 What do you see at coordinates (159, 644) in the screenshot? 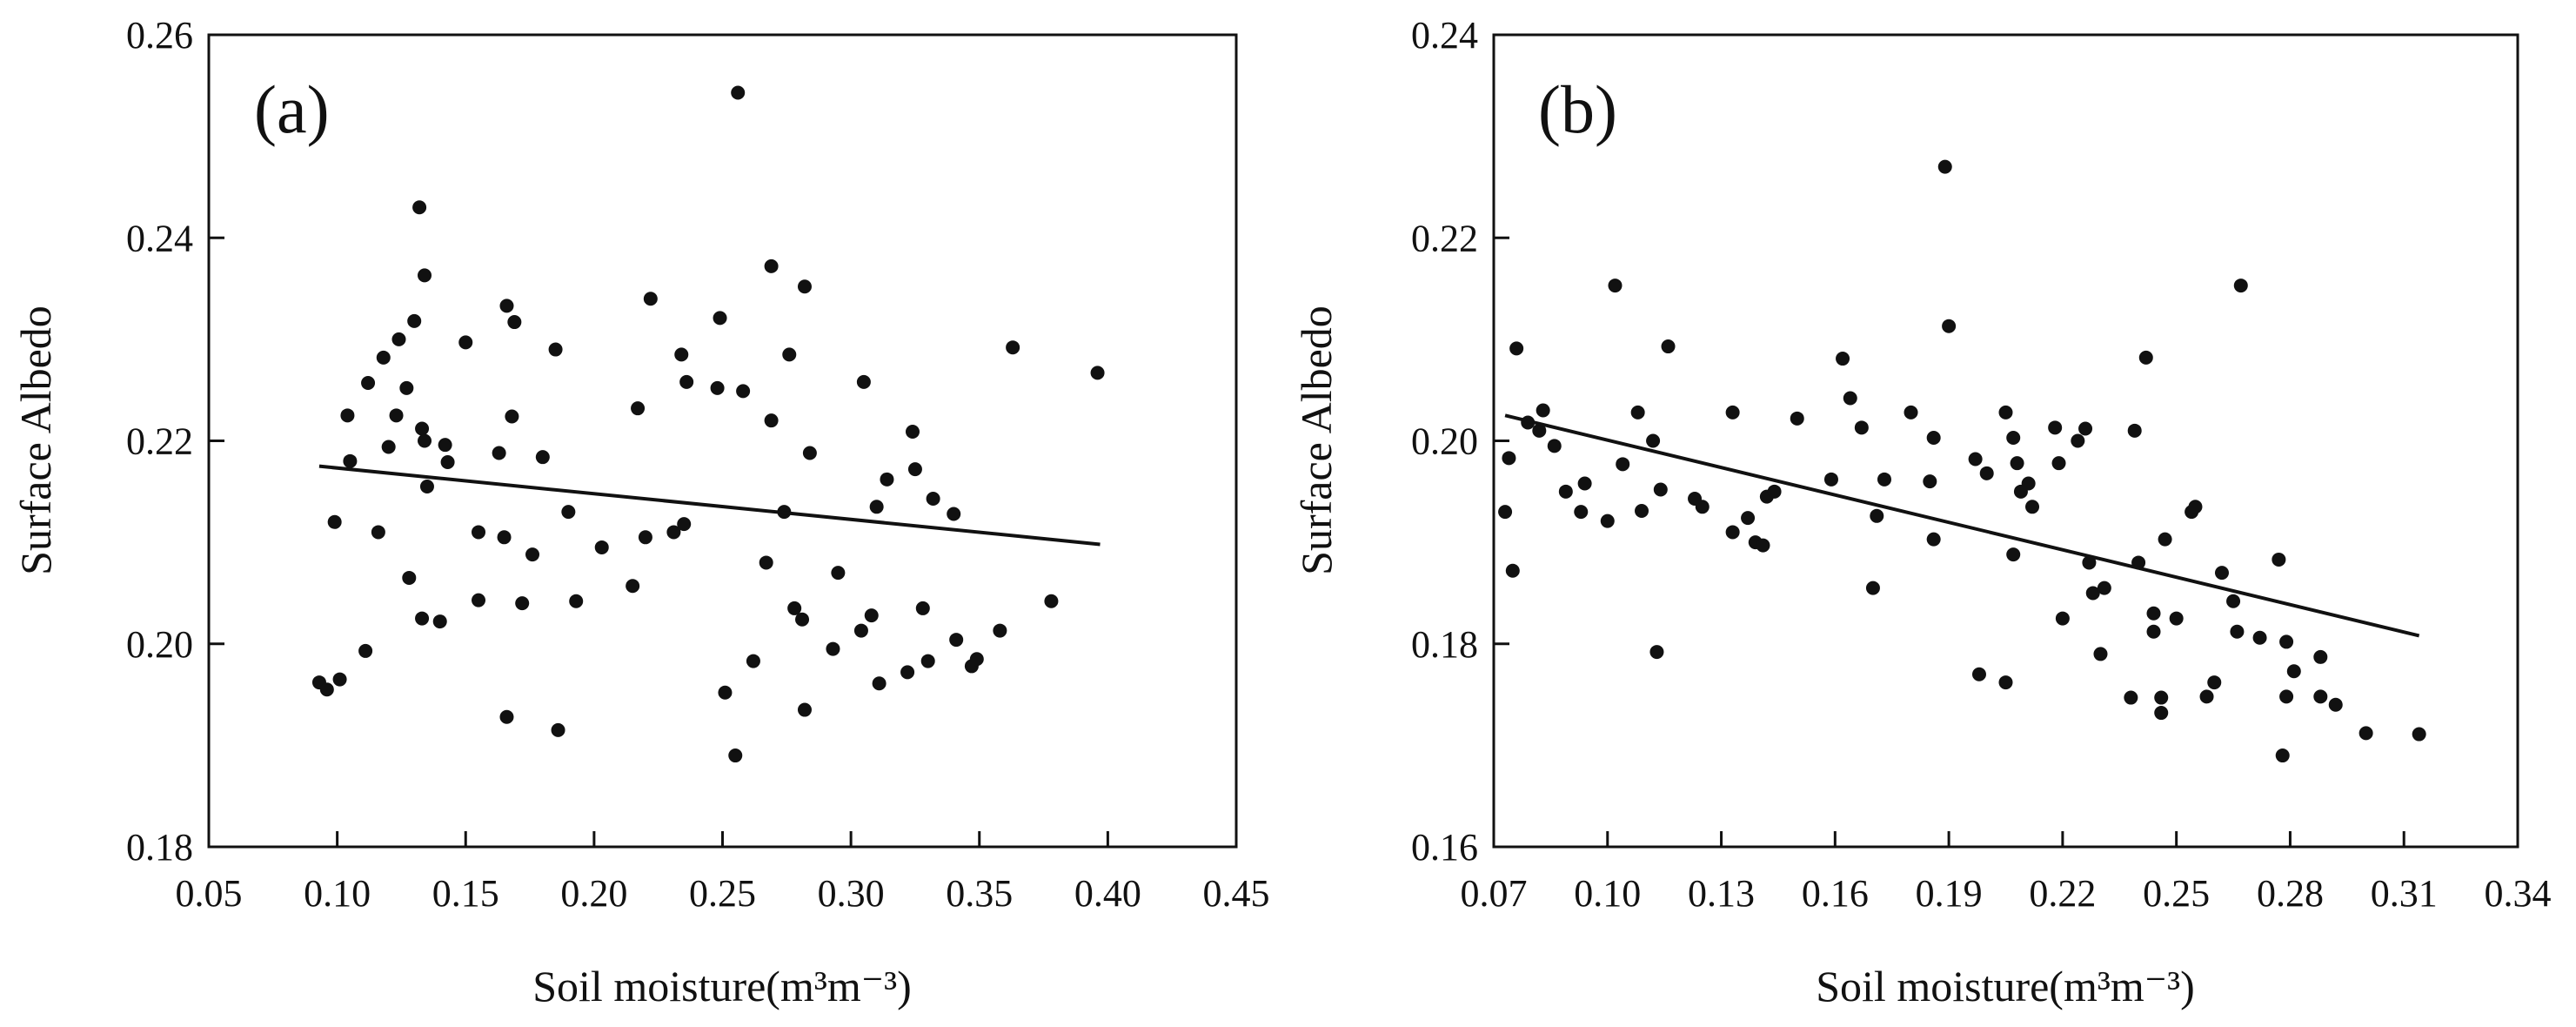
I see `panel-a-y-tick-label: 0.20` at bounding box center [159, 644].